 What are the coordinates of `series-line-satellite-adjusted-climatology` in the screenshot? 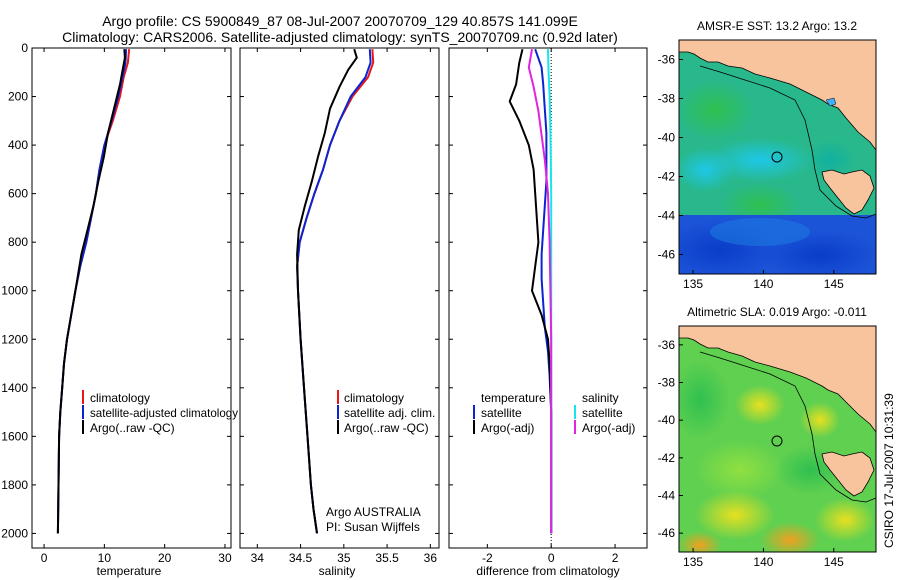 It's located at (92, 291).